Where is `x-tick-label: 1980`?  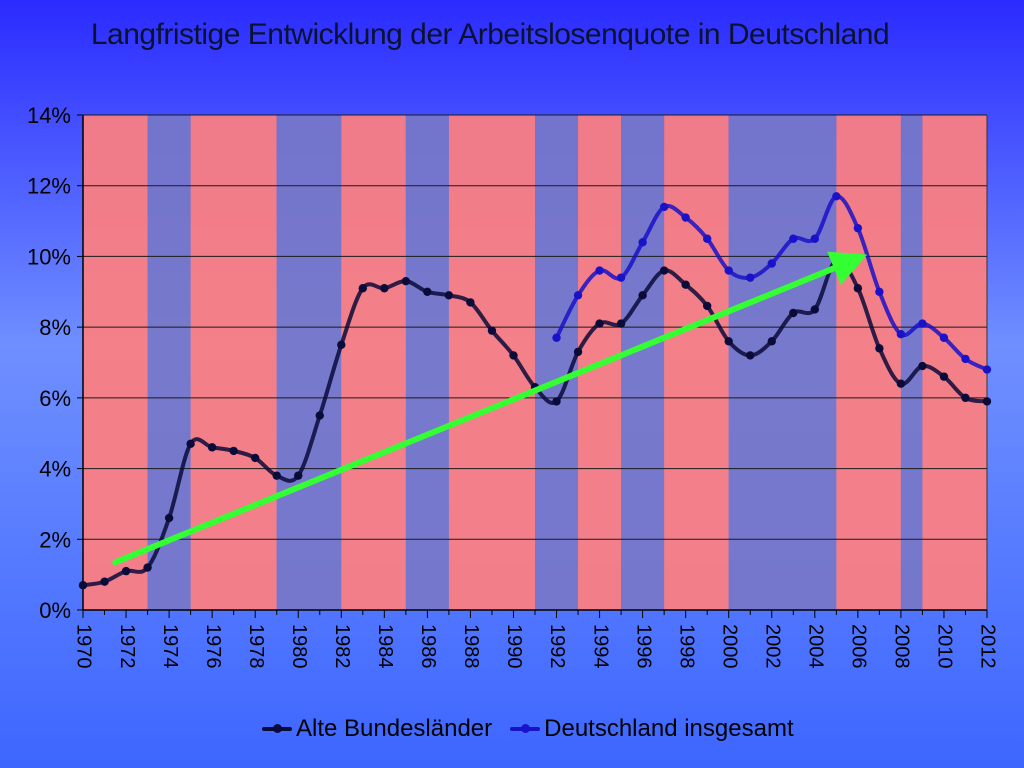
x-tick-label: 1980 is located at coordinates (299, 646).